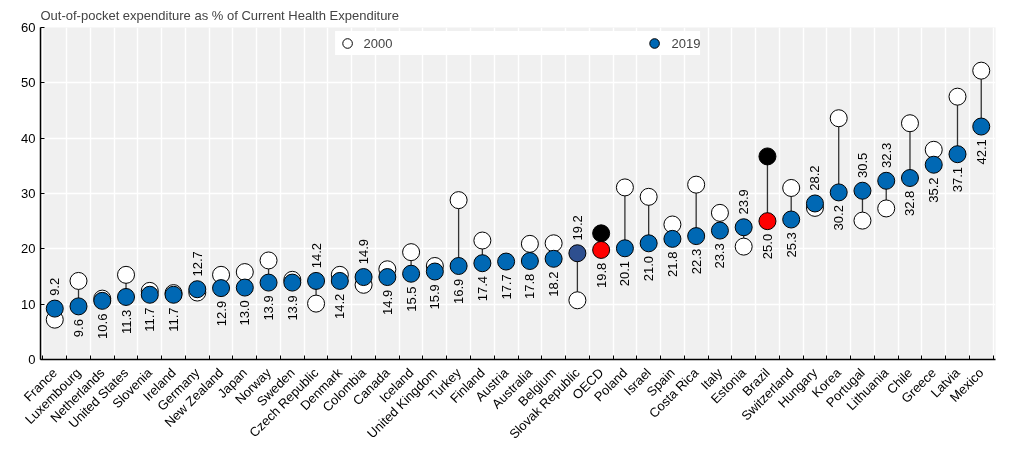 This screenshot has height=452, width=1023. Describe the element at coordinates (686, 43) in the screenshot. I see `legend-label: 2019` at that location.